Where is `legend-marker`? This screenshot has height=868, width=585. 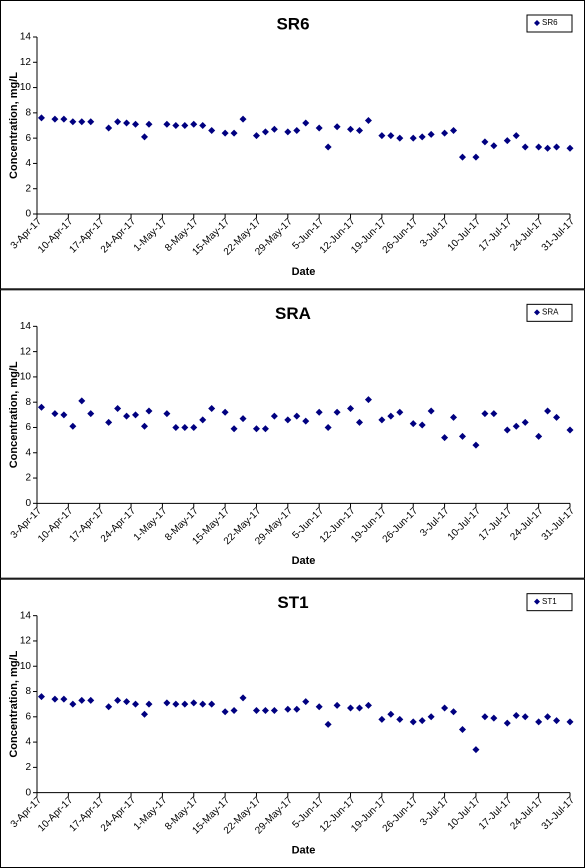
legend-marker is located at coordinates (537, 312).